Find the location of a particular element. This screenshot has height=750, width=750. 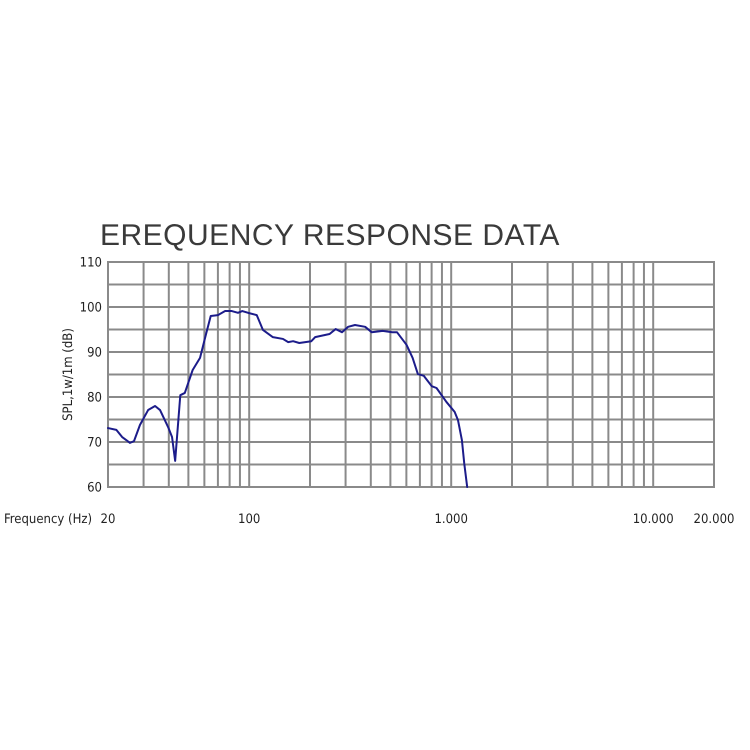

chart-title: EREQUENCY RESPONSE DATA is located at coordinates (330, 235).